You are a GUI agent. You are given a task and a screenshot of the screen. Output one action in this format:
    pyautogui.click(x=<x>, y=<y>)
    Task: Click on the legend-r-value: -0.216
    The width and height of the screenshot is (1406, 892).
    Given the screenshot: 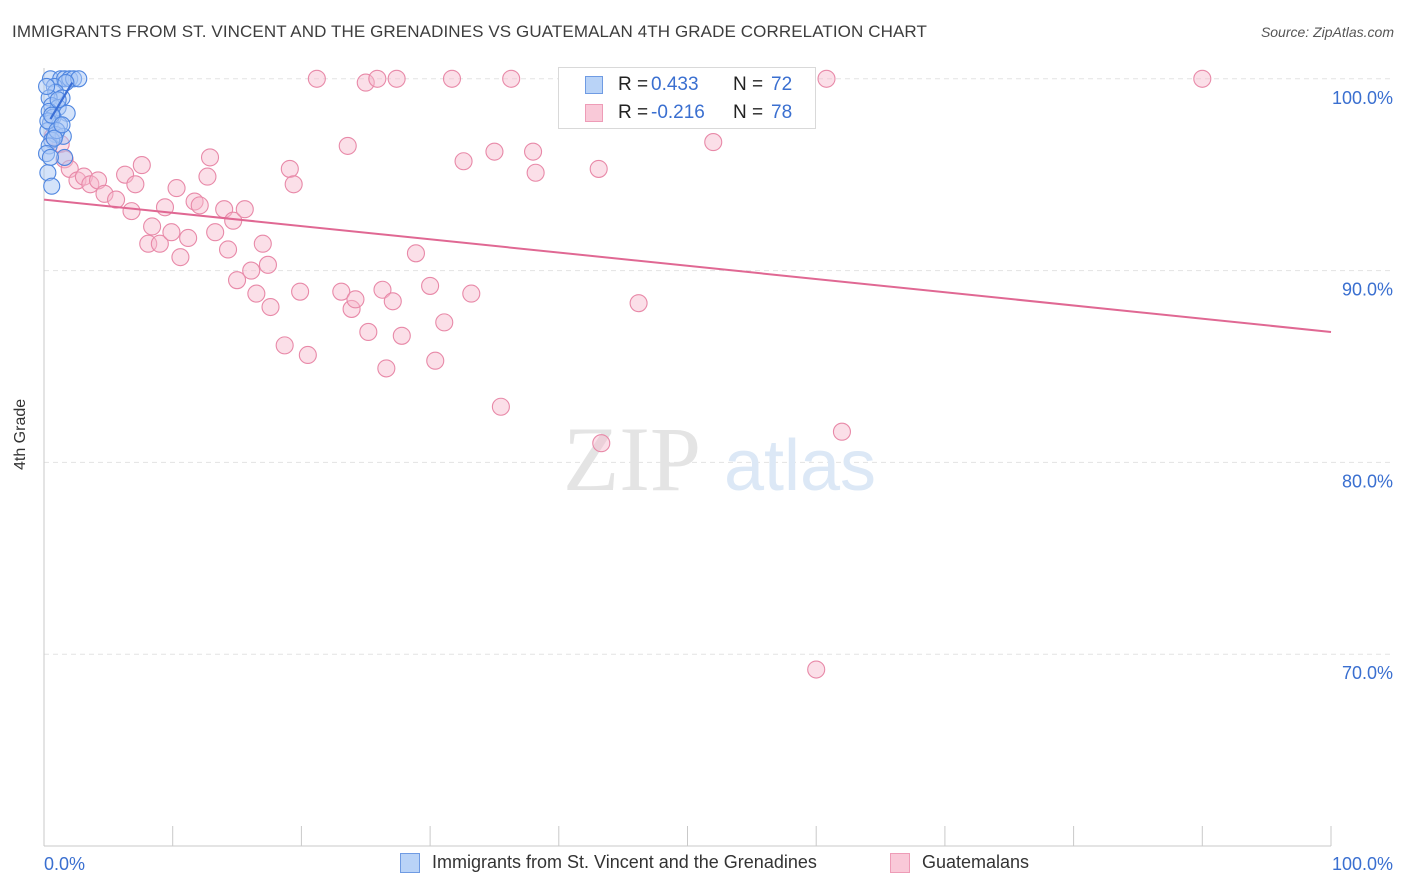 What is the action you would take?
    pyautogui.click(x=678, y=112)
    